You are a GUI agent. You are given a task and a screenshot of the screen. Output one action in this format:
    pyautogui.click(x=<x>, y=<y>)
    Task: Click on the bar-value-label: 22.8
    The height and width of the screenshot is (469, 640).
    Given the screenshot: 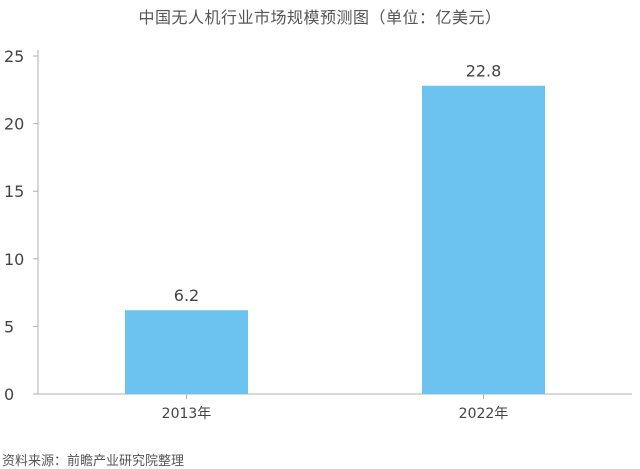 What is the action you would take?
    pyautogui.click(x=484, y=71)
    